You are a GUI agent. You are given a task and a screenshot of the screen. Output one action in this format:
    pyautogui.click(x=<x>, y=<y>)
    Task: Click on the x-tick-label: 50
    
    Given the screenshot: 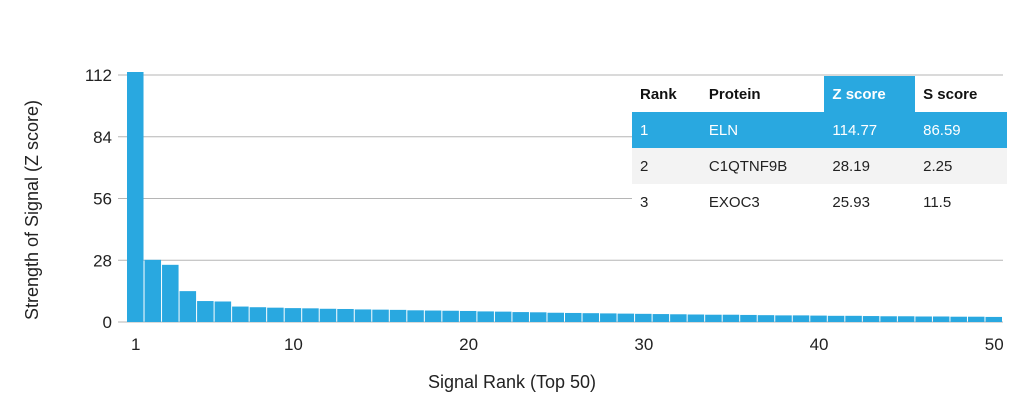 What is the action you would take?
    pyautogui.click(x=994, y=344)
    